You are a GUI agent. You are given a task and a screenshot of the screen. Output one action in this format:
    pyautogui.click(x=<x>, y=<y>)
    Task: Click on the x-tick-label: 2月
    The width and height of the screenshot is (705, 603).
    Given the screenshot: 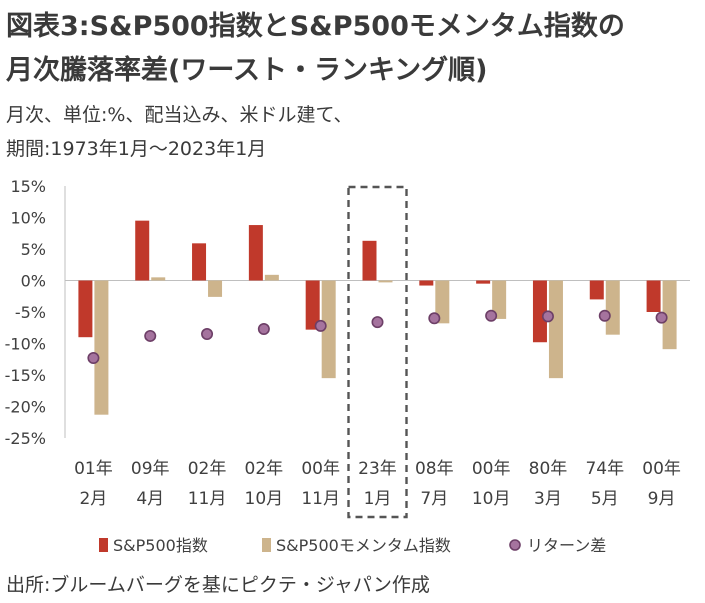 What is the action you would take?
    pyautogui.click(x=93, y=499)
    